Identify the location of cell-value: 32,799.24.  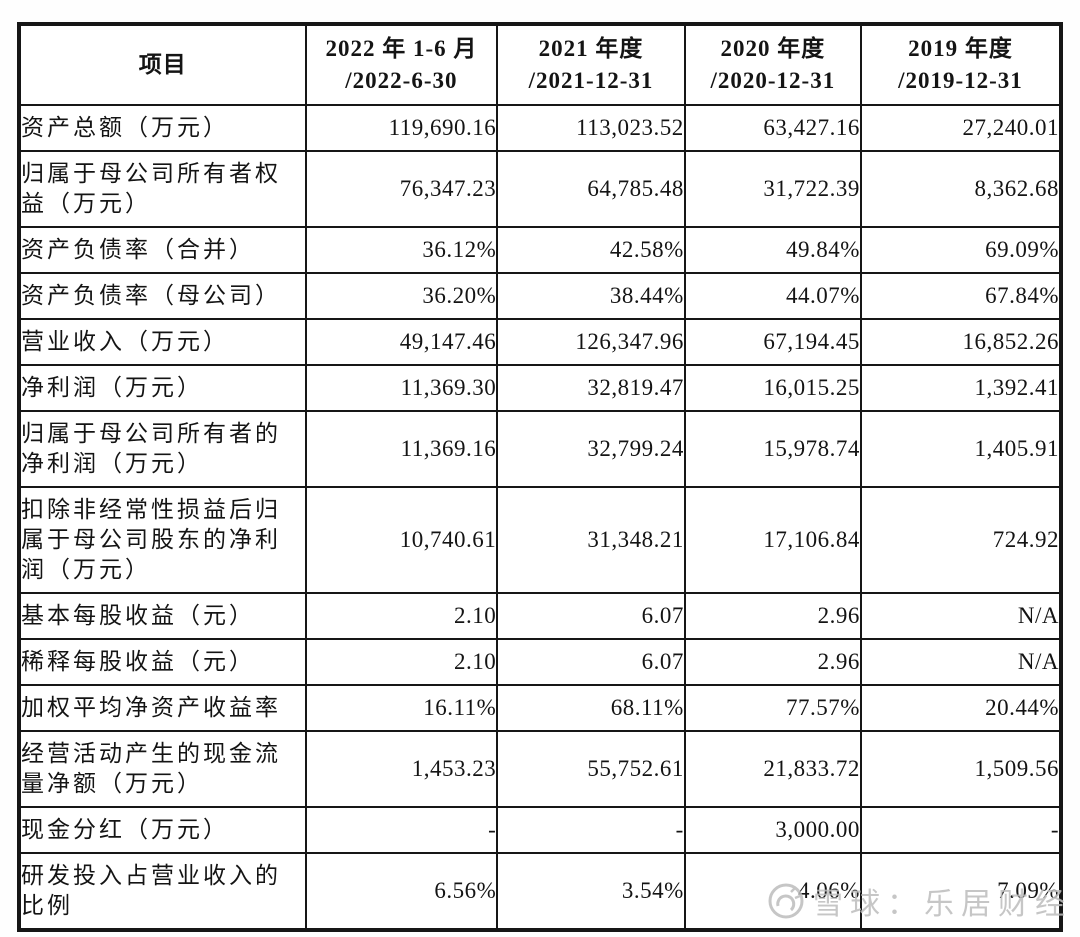
(591, 449).